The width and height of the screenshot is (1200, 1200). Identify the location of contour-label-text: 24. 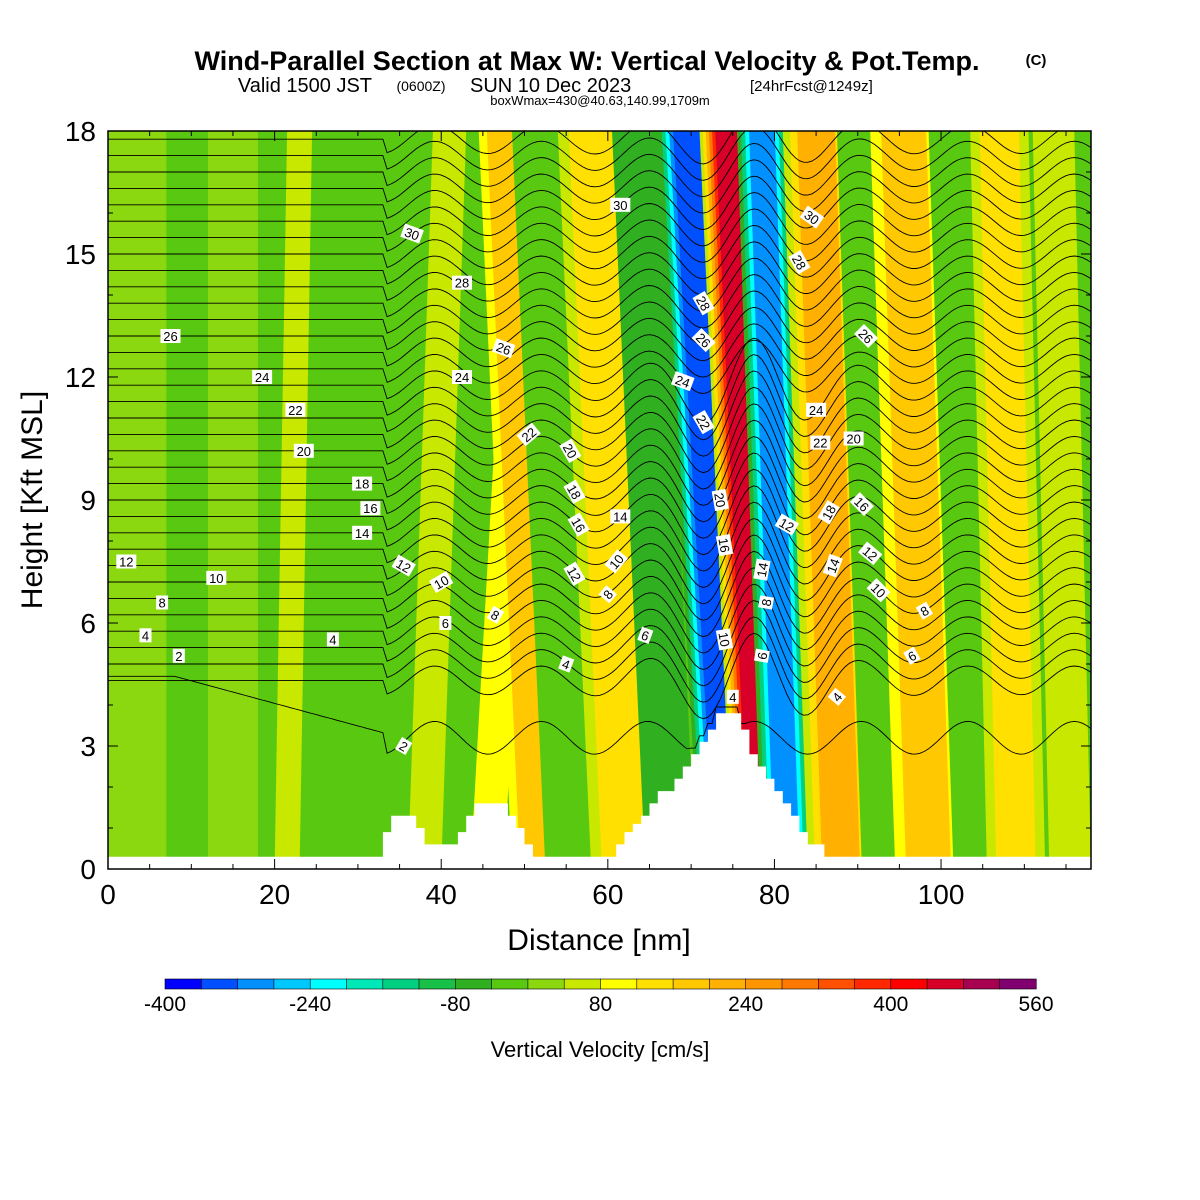
(816, 410).